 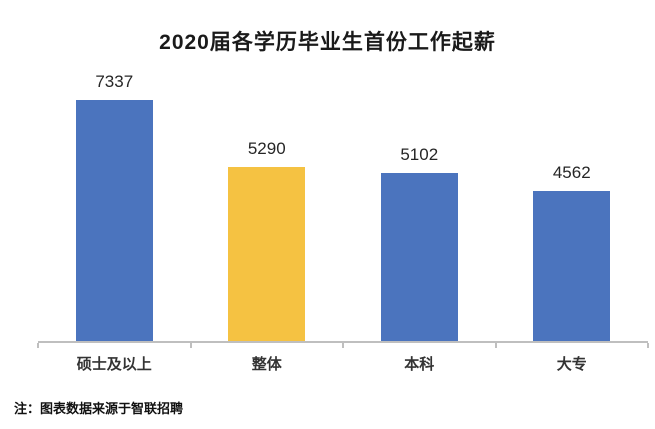 What do you see at coordinates (266, 148) in the screenshot?
I see `bar-value-label: 5290` at bounding box center [266, 148].